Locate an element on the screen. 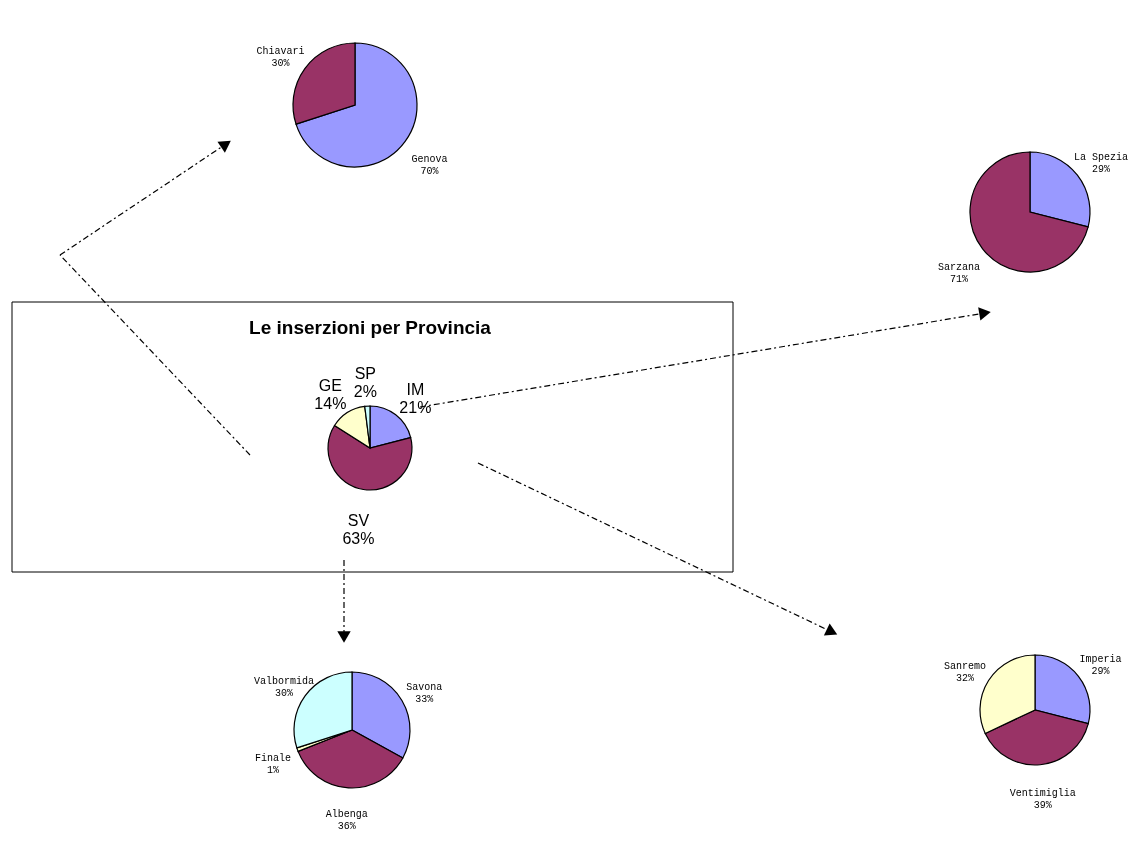 The image size is (1142, 847). slice-label: Imperia is located at coordinates (1100, 660).